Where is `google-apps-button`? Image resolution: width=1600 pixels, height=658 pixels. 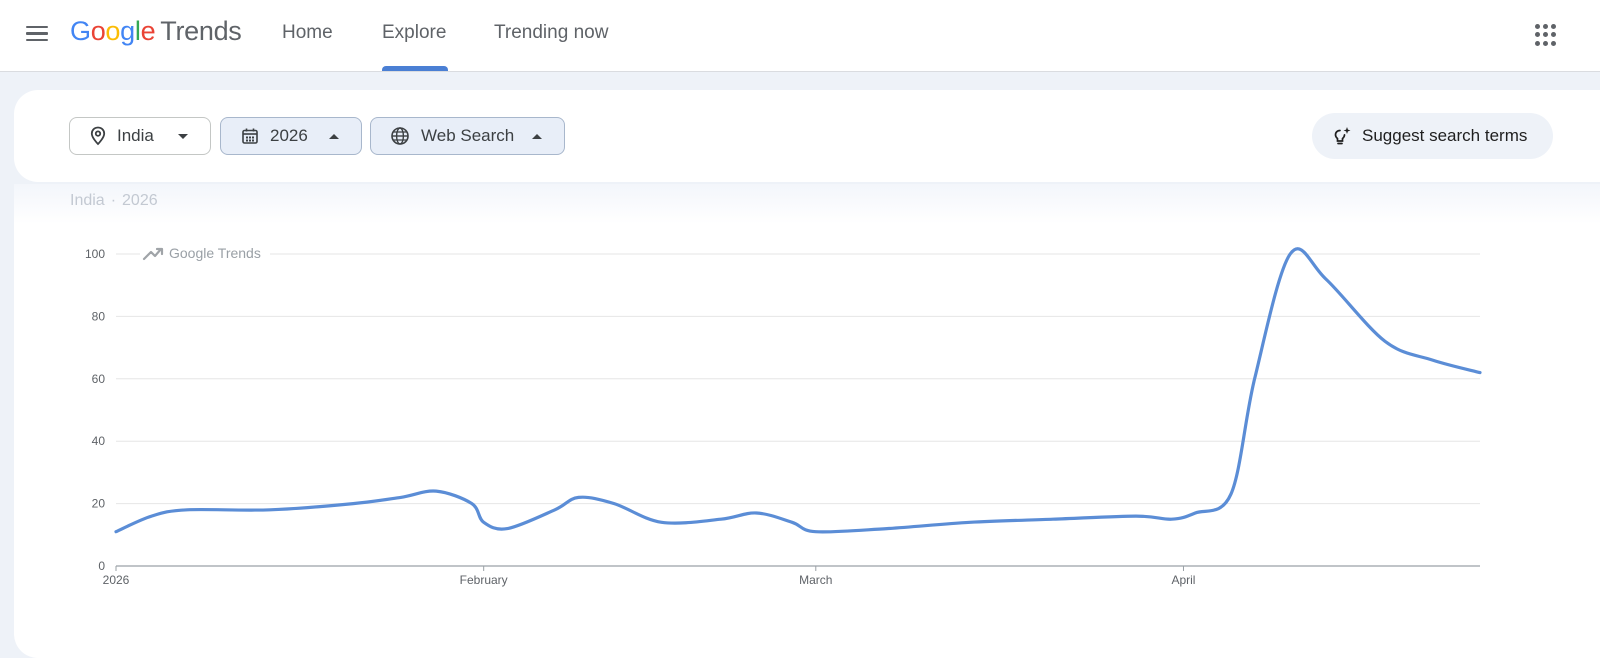 google-apps-button is located at coordinates (1546, 35).